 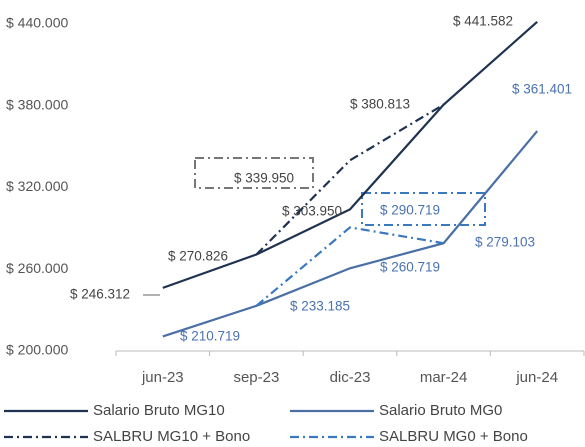 I want to click on data-label: $ 339.950, so click(x=264, y=178).